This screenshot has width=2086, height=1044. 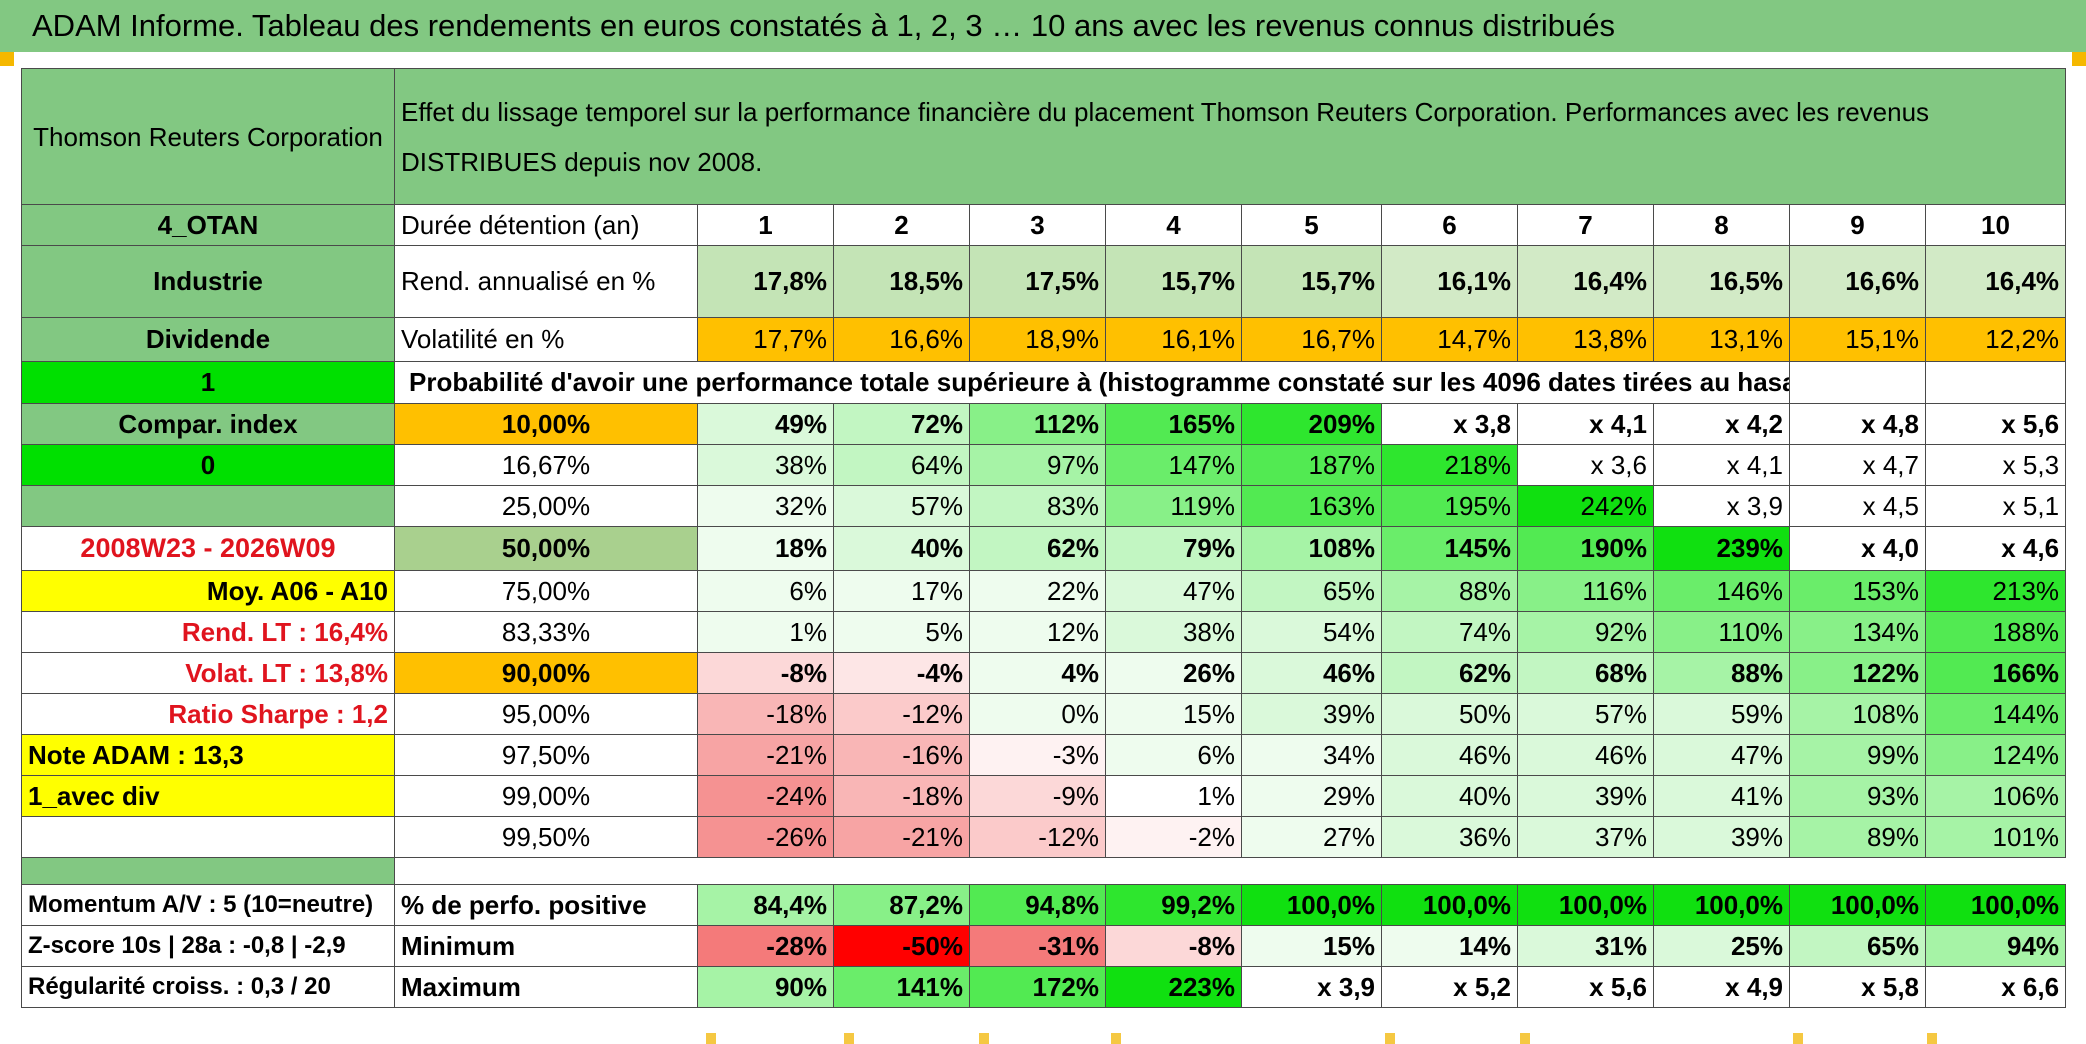 I want to click on year-header: 1, so click(x=765, y=225).